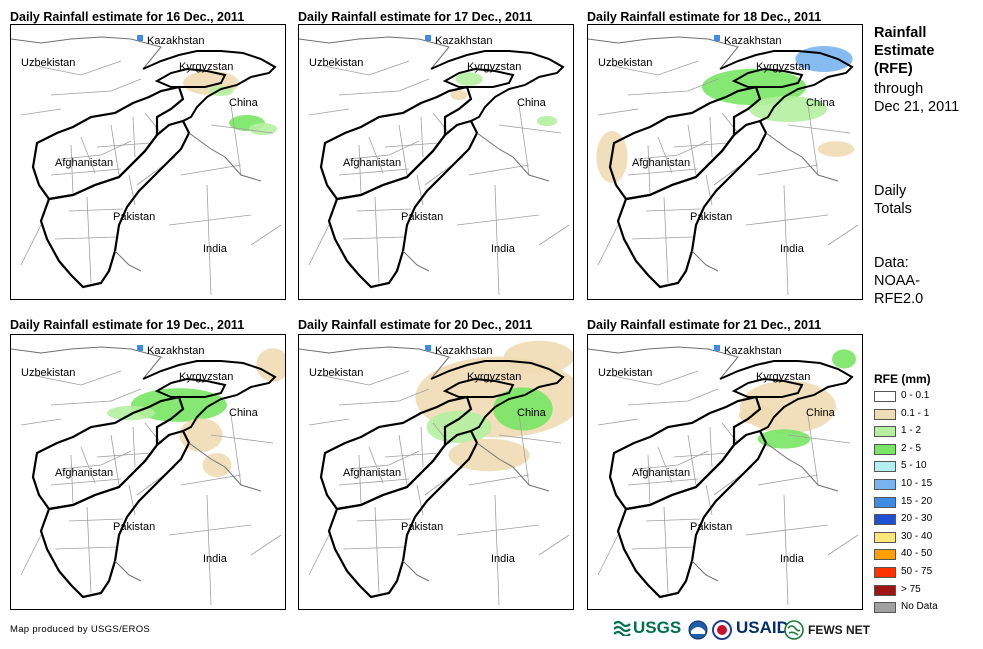  Describe the element at coordinates (917, 483) in the screenshot. I see `legend-label: 10 - 15` at that location.